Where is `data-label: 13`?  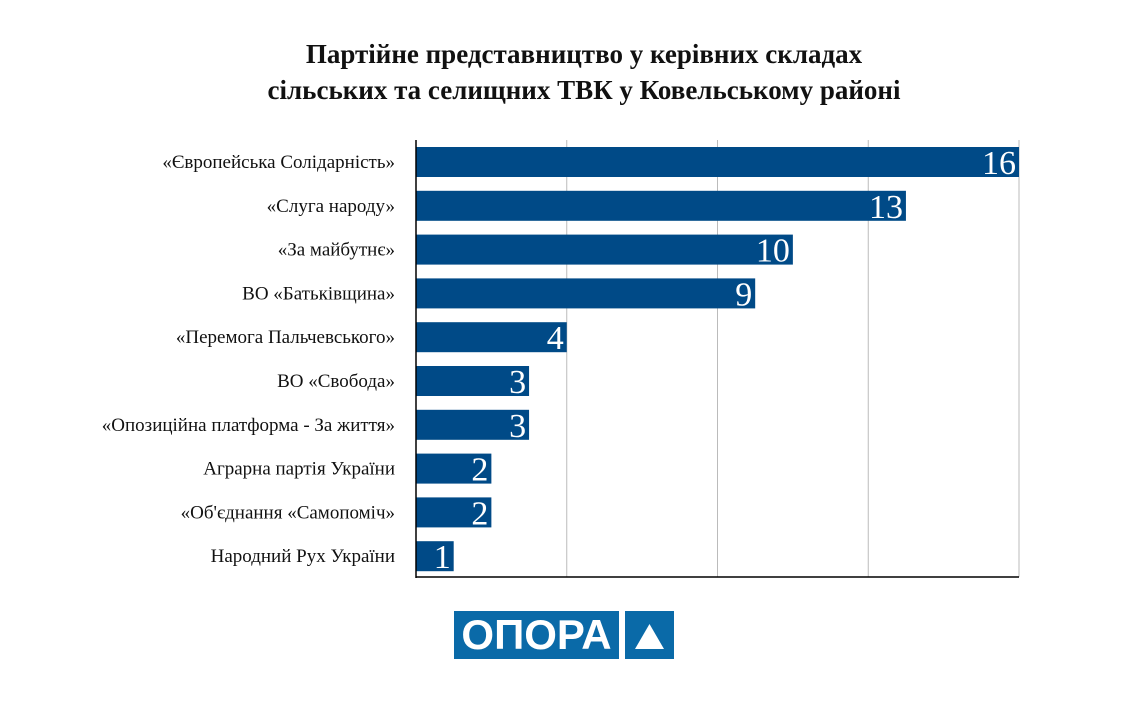
data-label: 13 is located at coordinates (886, 207).